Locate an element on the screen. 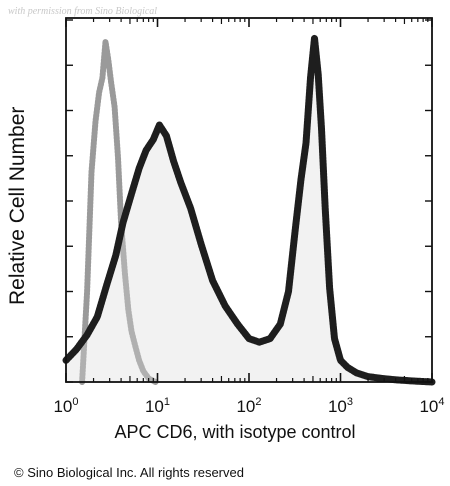 Image resolution: width=450 pixels, height=486 pixels. y-axis-label: Relative Cell Number is located at coordinates (17, 205).